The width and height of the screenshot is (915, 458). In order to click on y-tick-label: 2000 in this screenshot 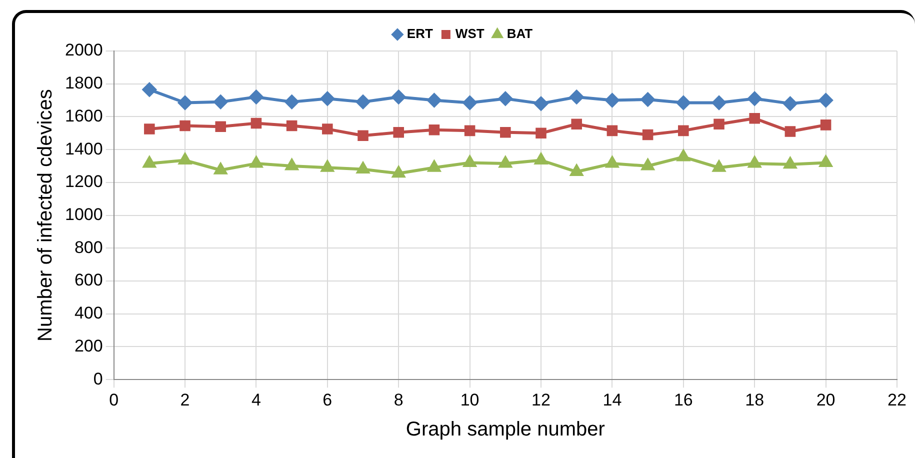, I will do `click(83, 50)`.